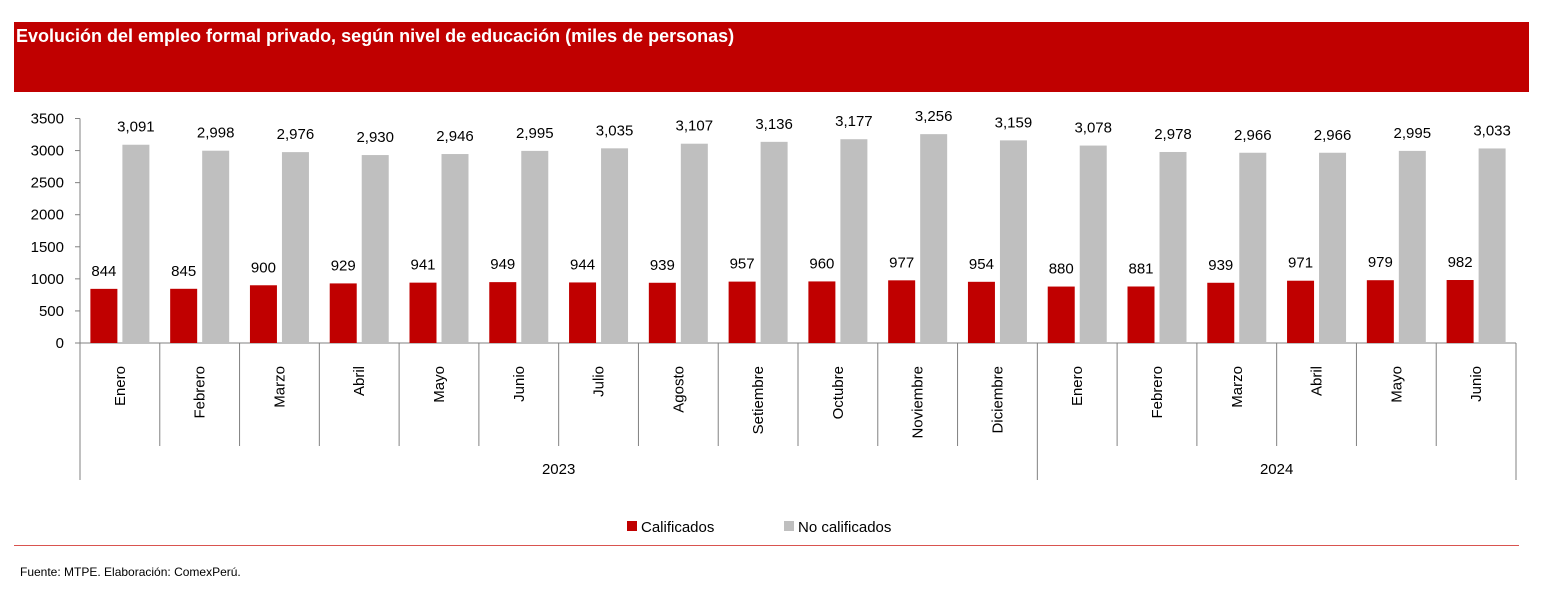 This screenshot has height=598, width=1553. What do you see at coordinates (821, 263) in the screenshot?
I see `data-label-calificados: 960` at bounding box center [821, 263].